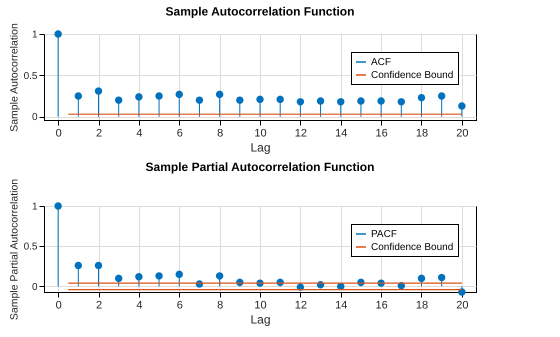 The width and height of the screenshot is (560, 337). What do you see at coordinates (14, 249) in the screenshot?
I see `y-axis-title: Sample Partial Autocorrelation` at bounding box center [14, 249].